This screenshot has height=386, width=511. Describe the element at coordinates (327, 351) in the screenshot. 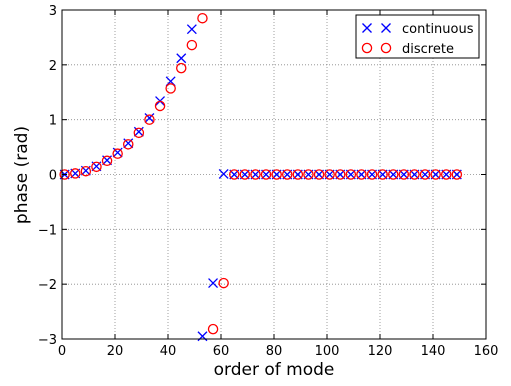

I see `x-tick-label: 100` at that location.